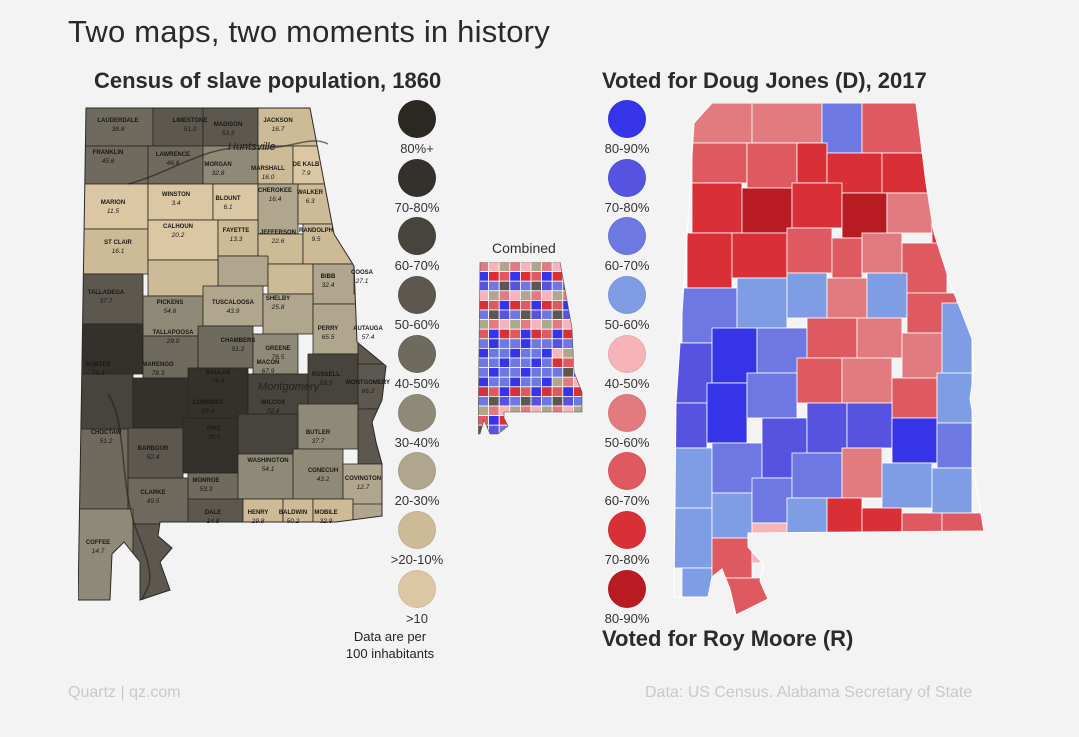  I want to click on county-value-label: 3.4, so click(175, 203).